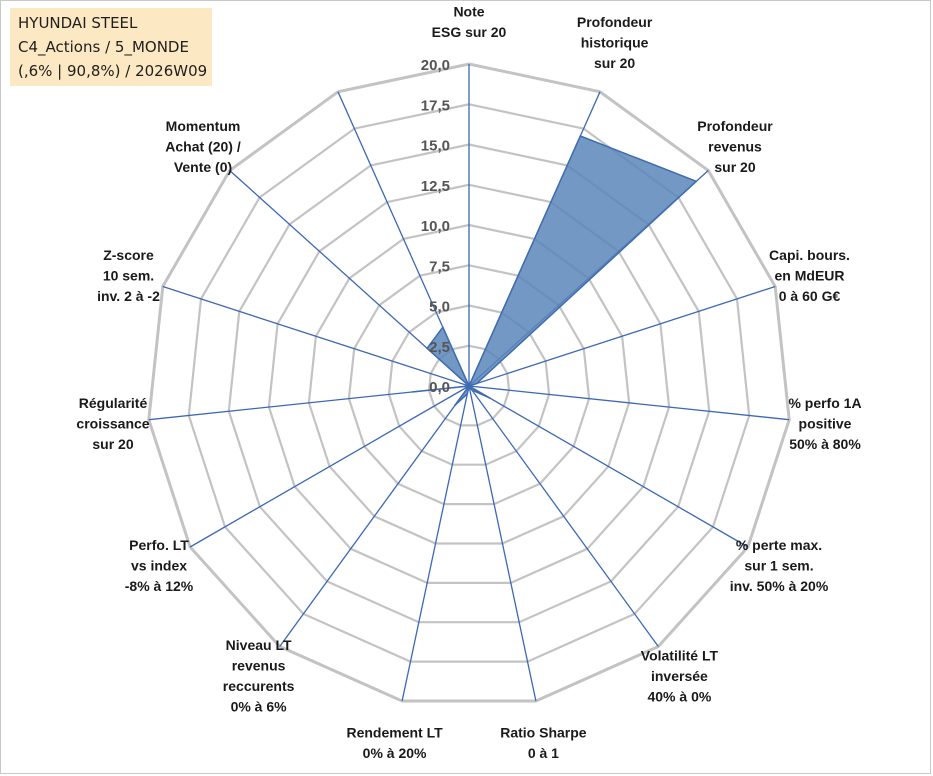 The image size is (933, 776). Describe the element at coordinates (824, 423) in the screenshot. I see `axis-label: % perfo 1A positive 50% à 80%` at that location.